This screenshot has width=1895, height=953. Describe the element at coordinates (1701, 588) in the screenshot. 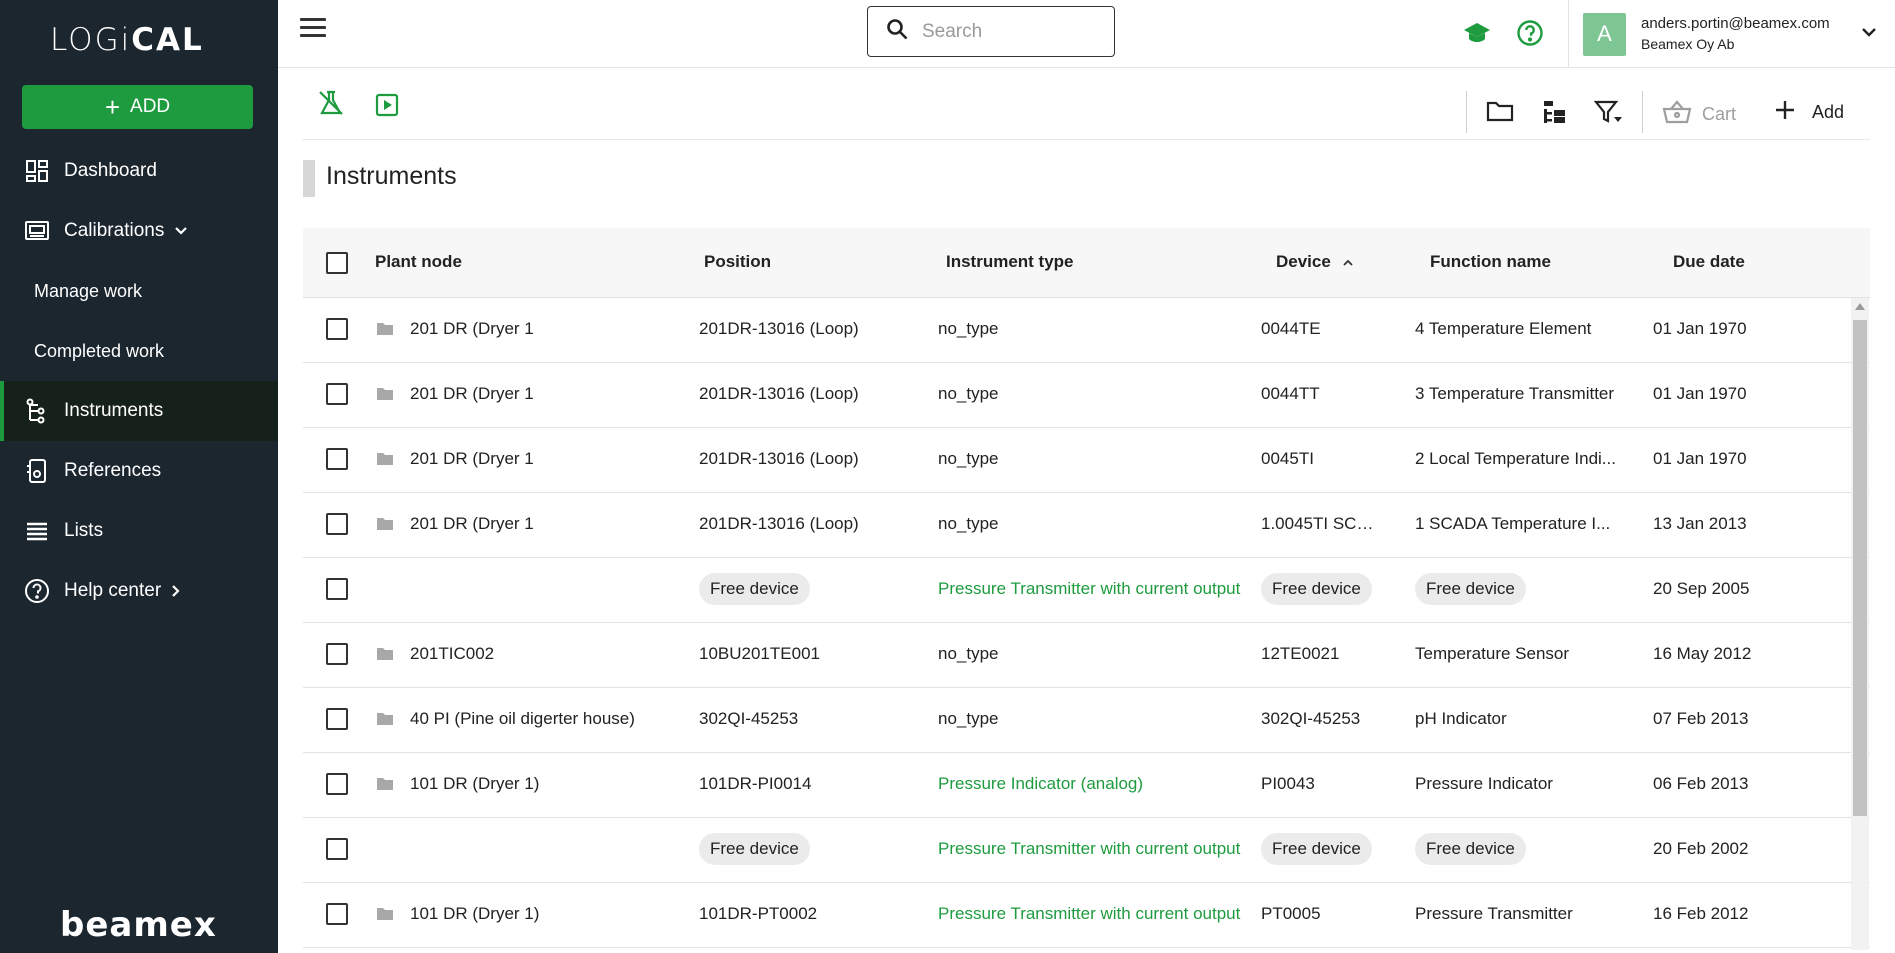

I see `cell-due-date: 20 Sep 2005` at that location.